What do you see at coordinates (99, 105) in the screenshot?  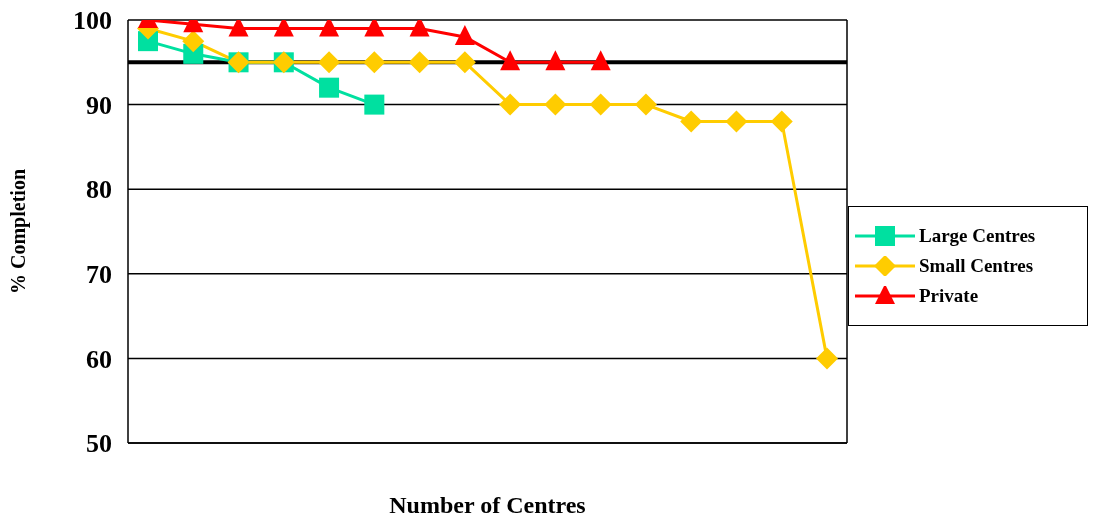 I see `y-tick-label: 90` at bounding box center [99, 105].